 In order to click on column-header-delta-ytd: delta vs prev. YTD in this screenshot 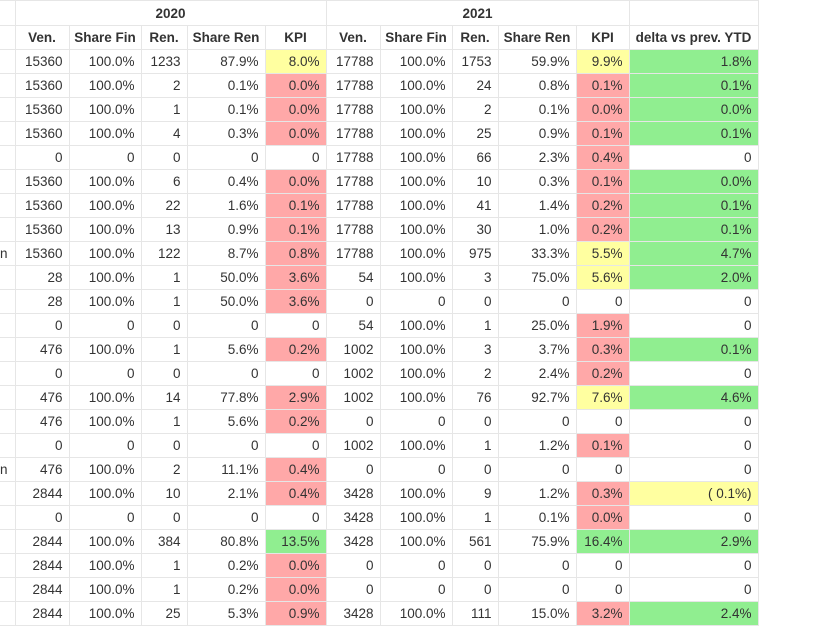, I will do `click(693, 37)`.